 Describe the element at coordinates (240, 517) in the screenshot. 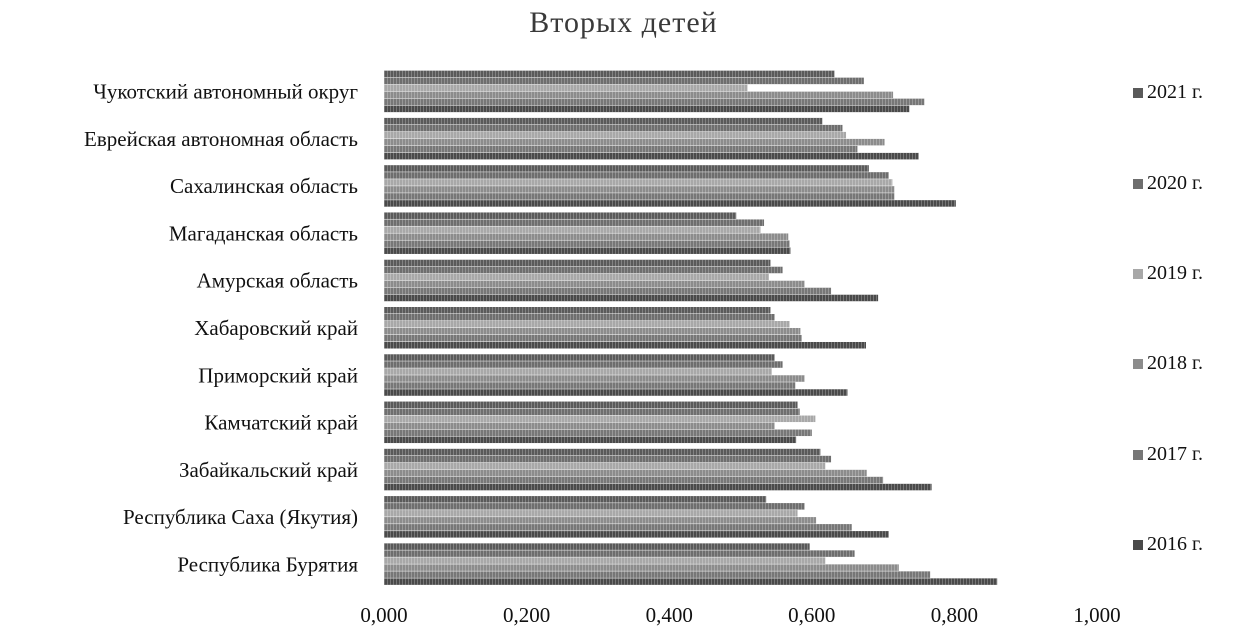

I see `category-label: Республика Саха (Якутия)` at that location.